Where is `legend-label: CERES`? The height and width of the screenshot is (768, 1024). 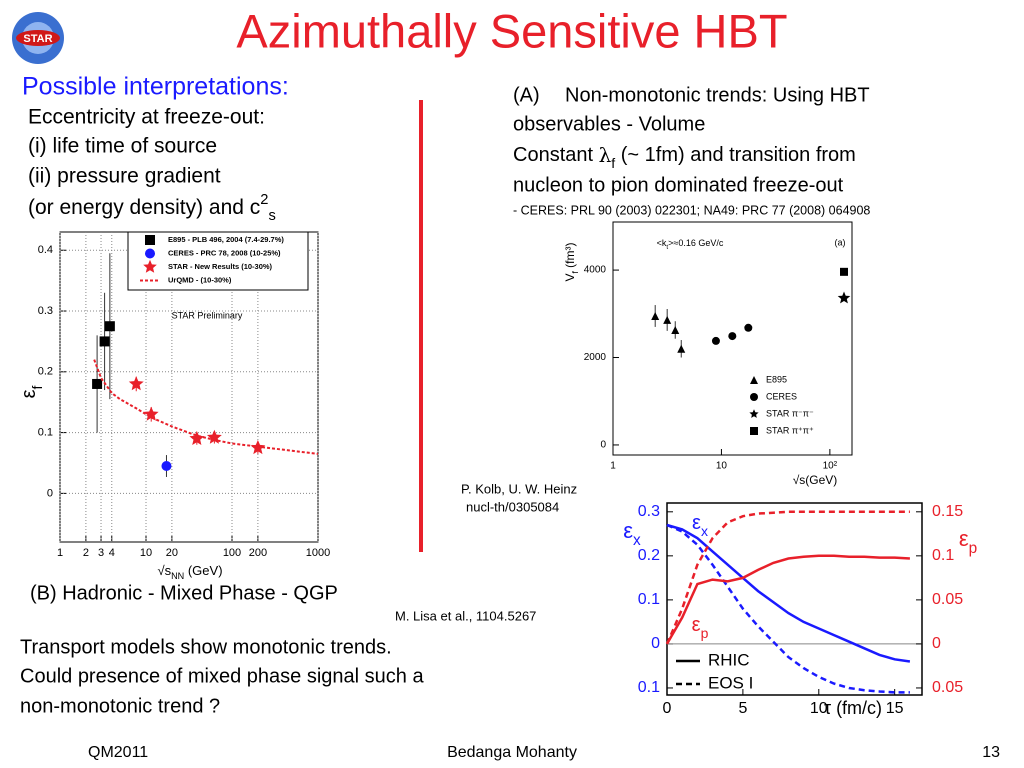
legend-label: CERES is located at coordinates (781, 396).